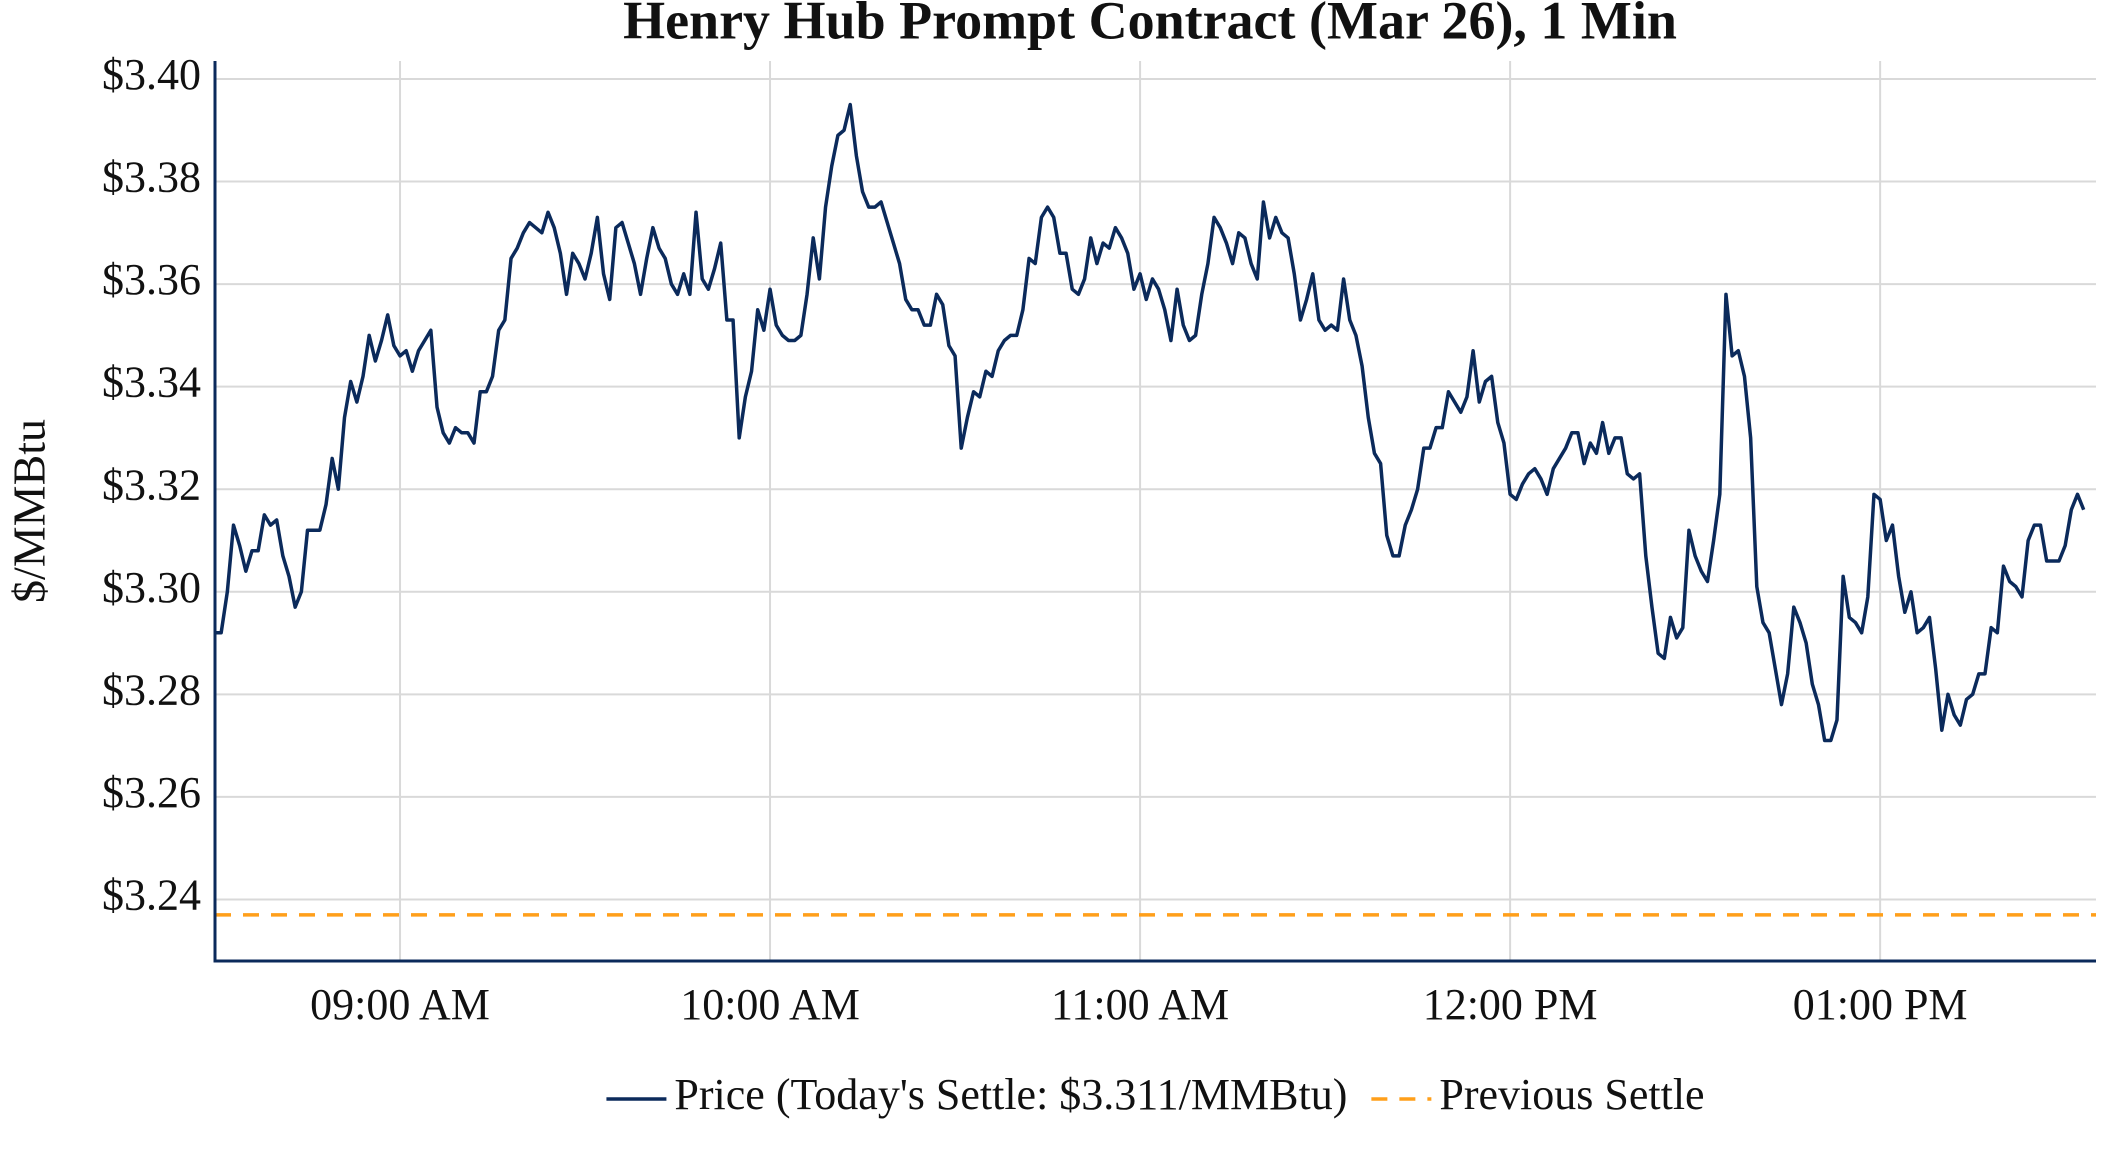  I want to click on x-tick-label: 11:00 AM, so click(1140, 1004).